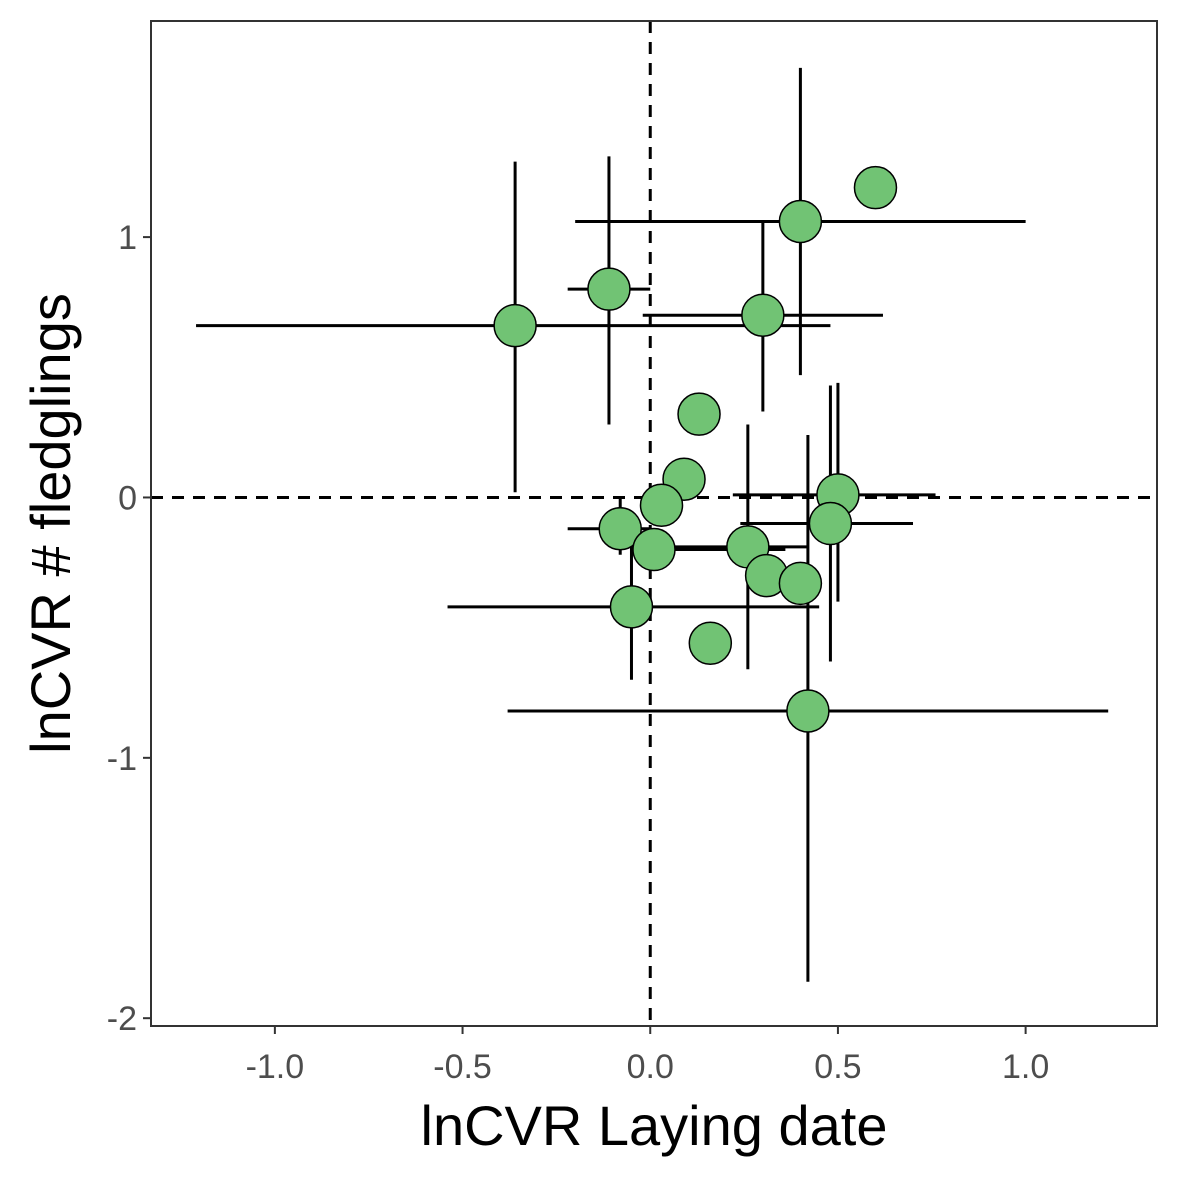  Describe the element at coordinates (837, 1067) in the screenshot. I see `x-tick-label: 0.5` at that location.